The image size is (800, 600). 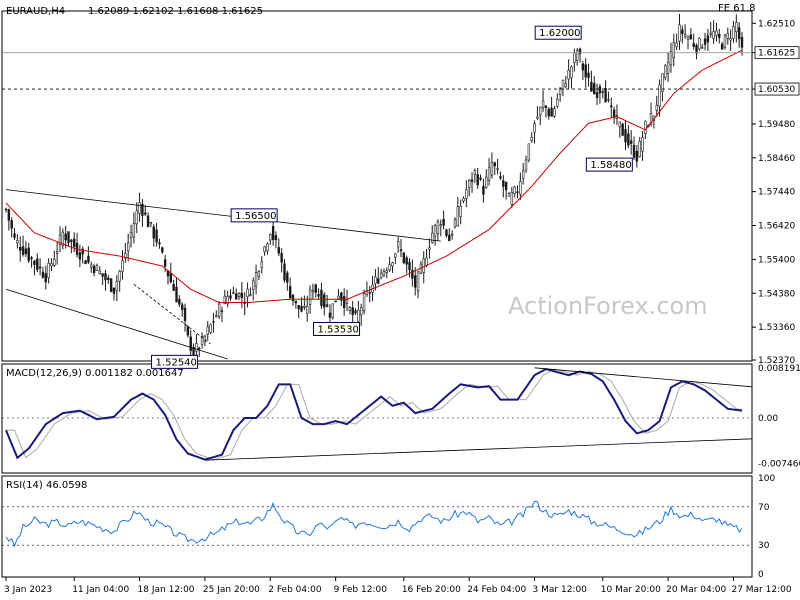 What do you see at coordinates (338, 329) in the screenshot?
I see `price-annotation-label: 1.53530` at bounding box center [338, 329].